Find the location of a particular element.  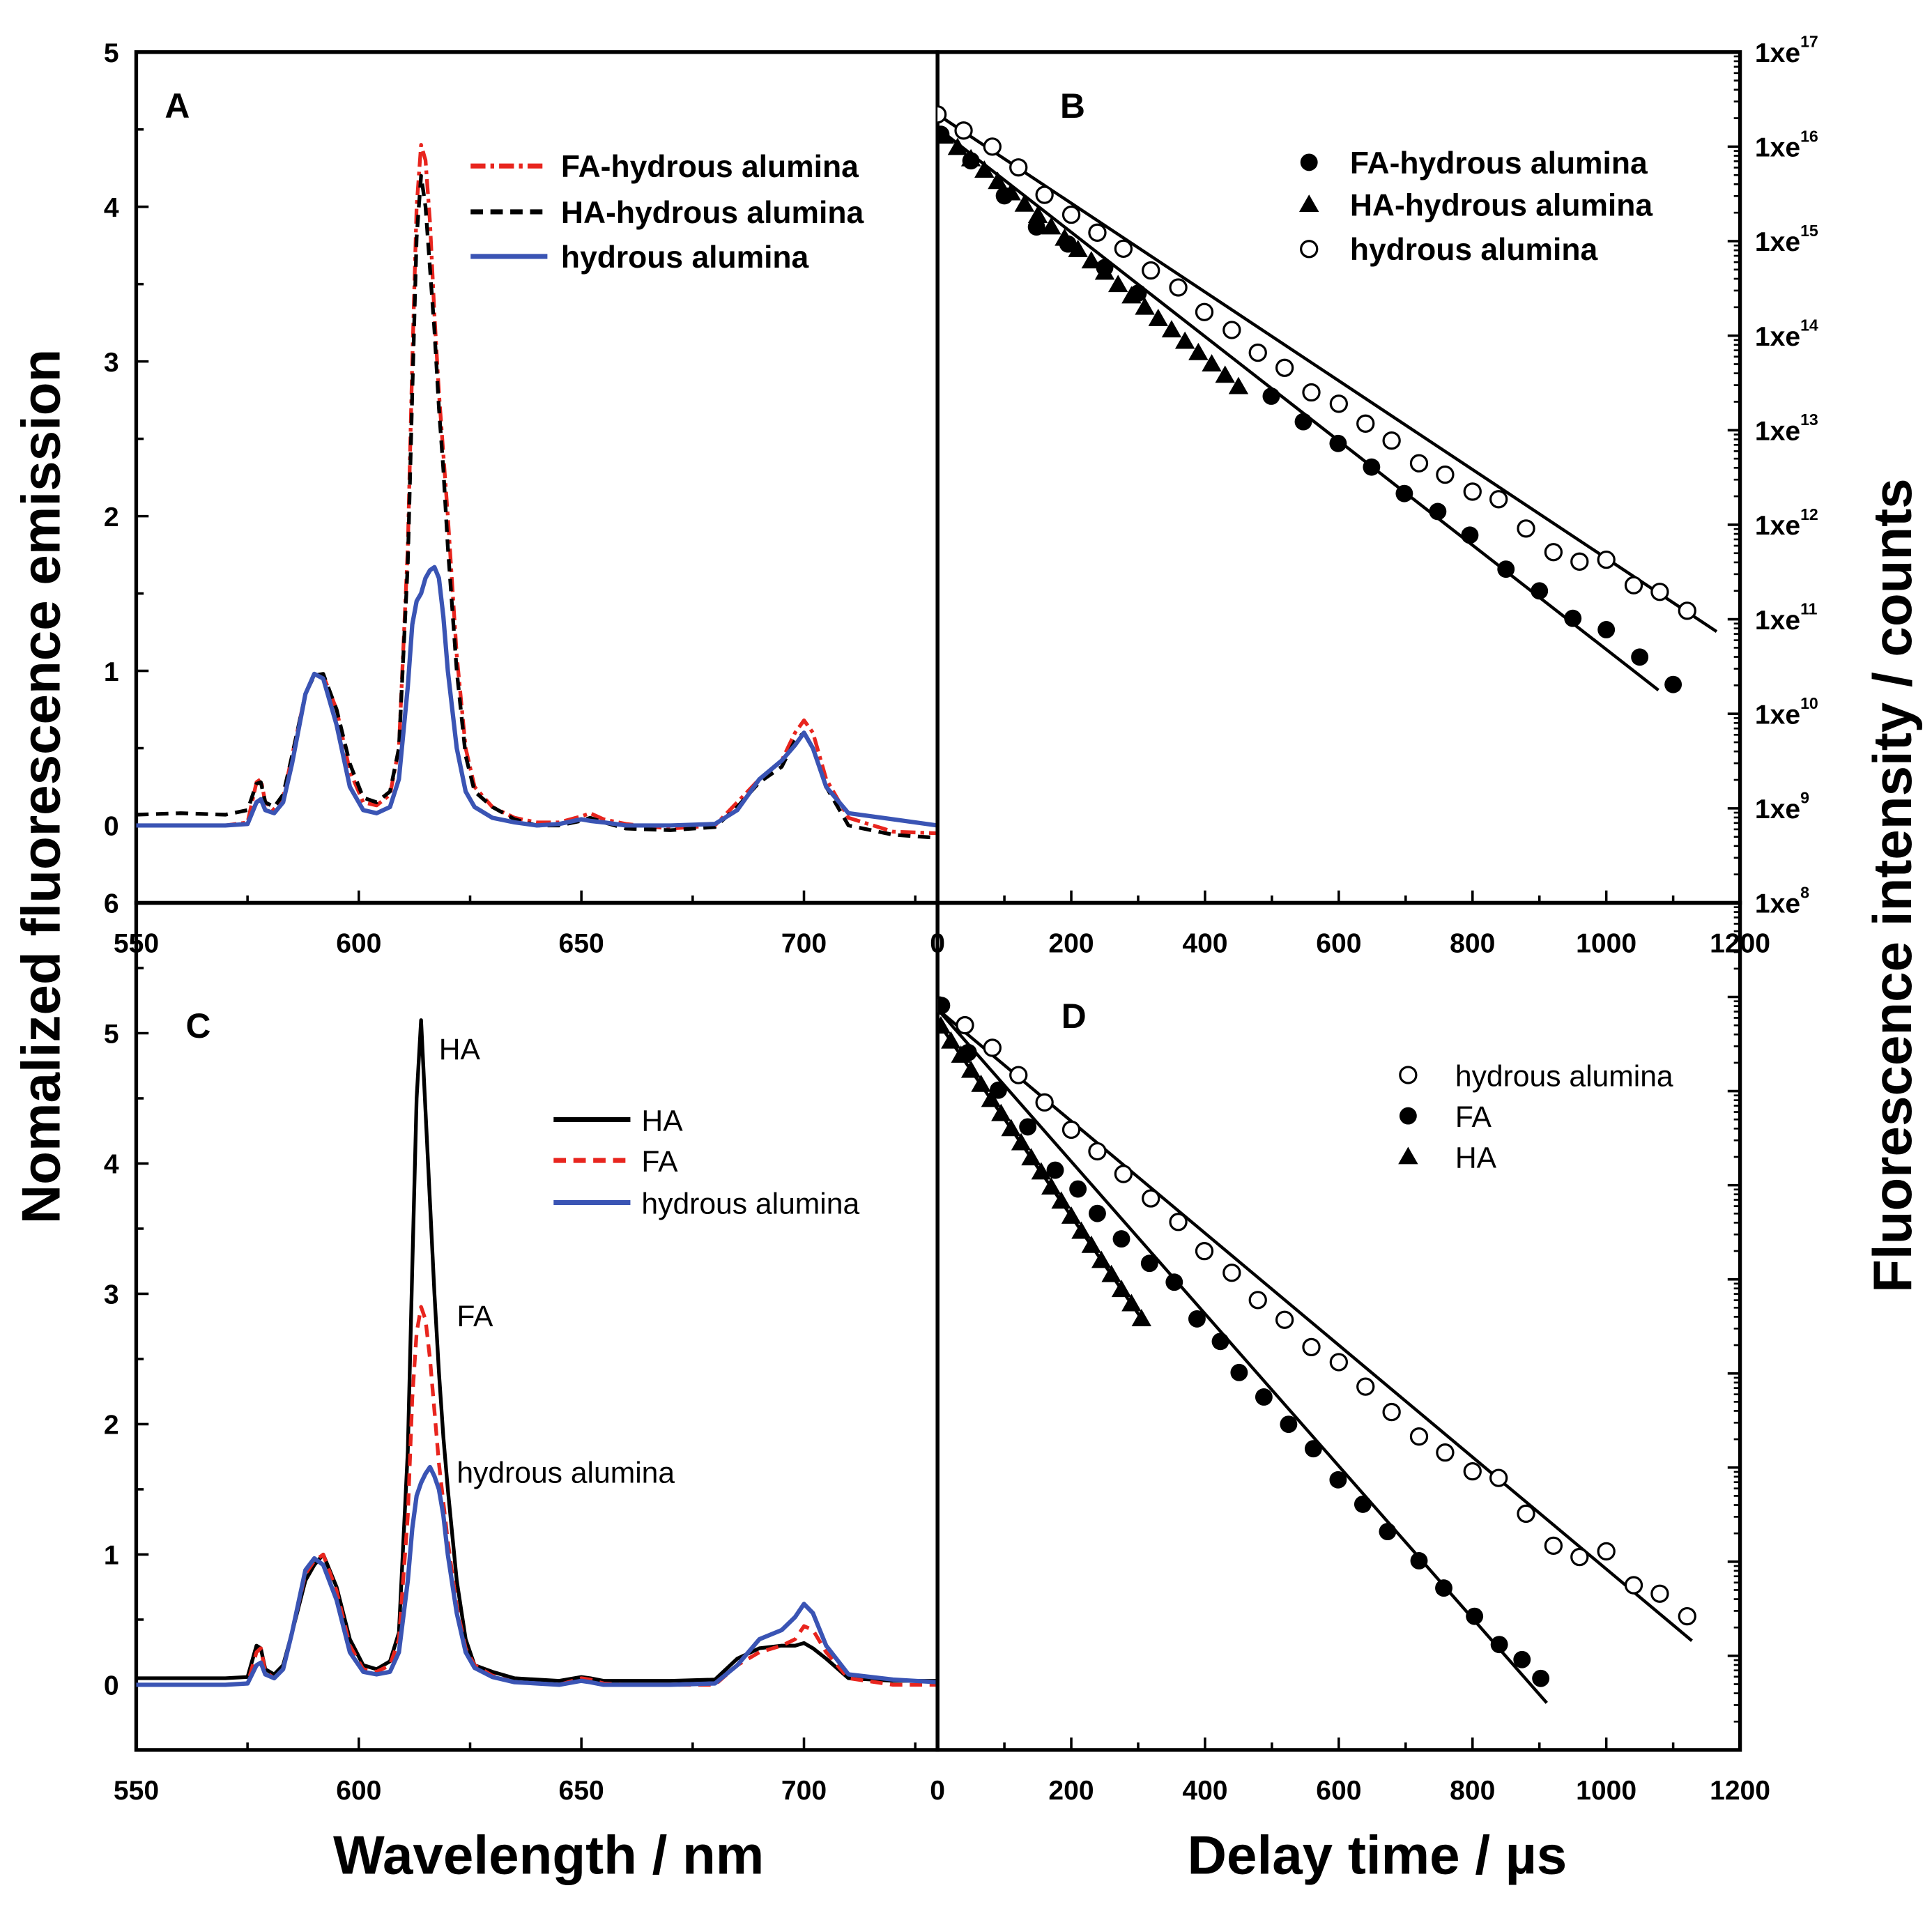

x-tick-label: 200 is located at coordinates (1071, 944).